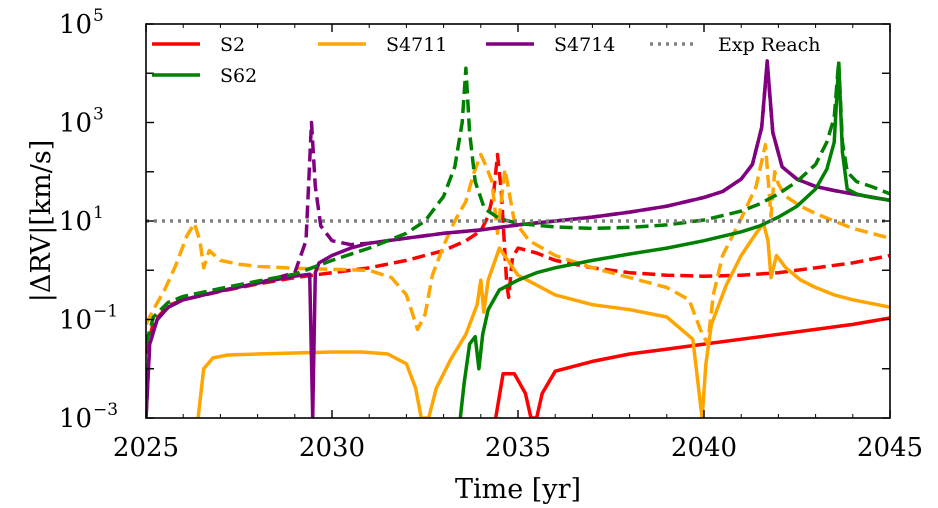 This screenshot has height=508, width=938. I want to click on legend-entry-exp-reach: Exp Reach, so click(735, 45).